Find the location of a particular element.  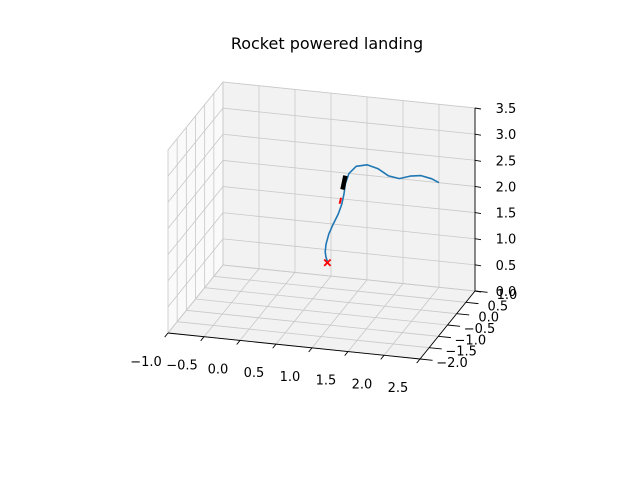

z-tick-label: 3.0 is located at coordinates (506, 135).